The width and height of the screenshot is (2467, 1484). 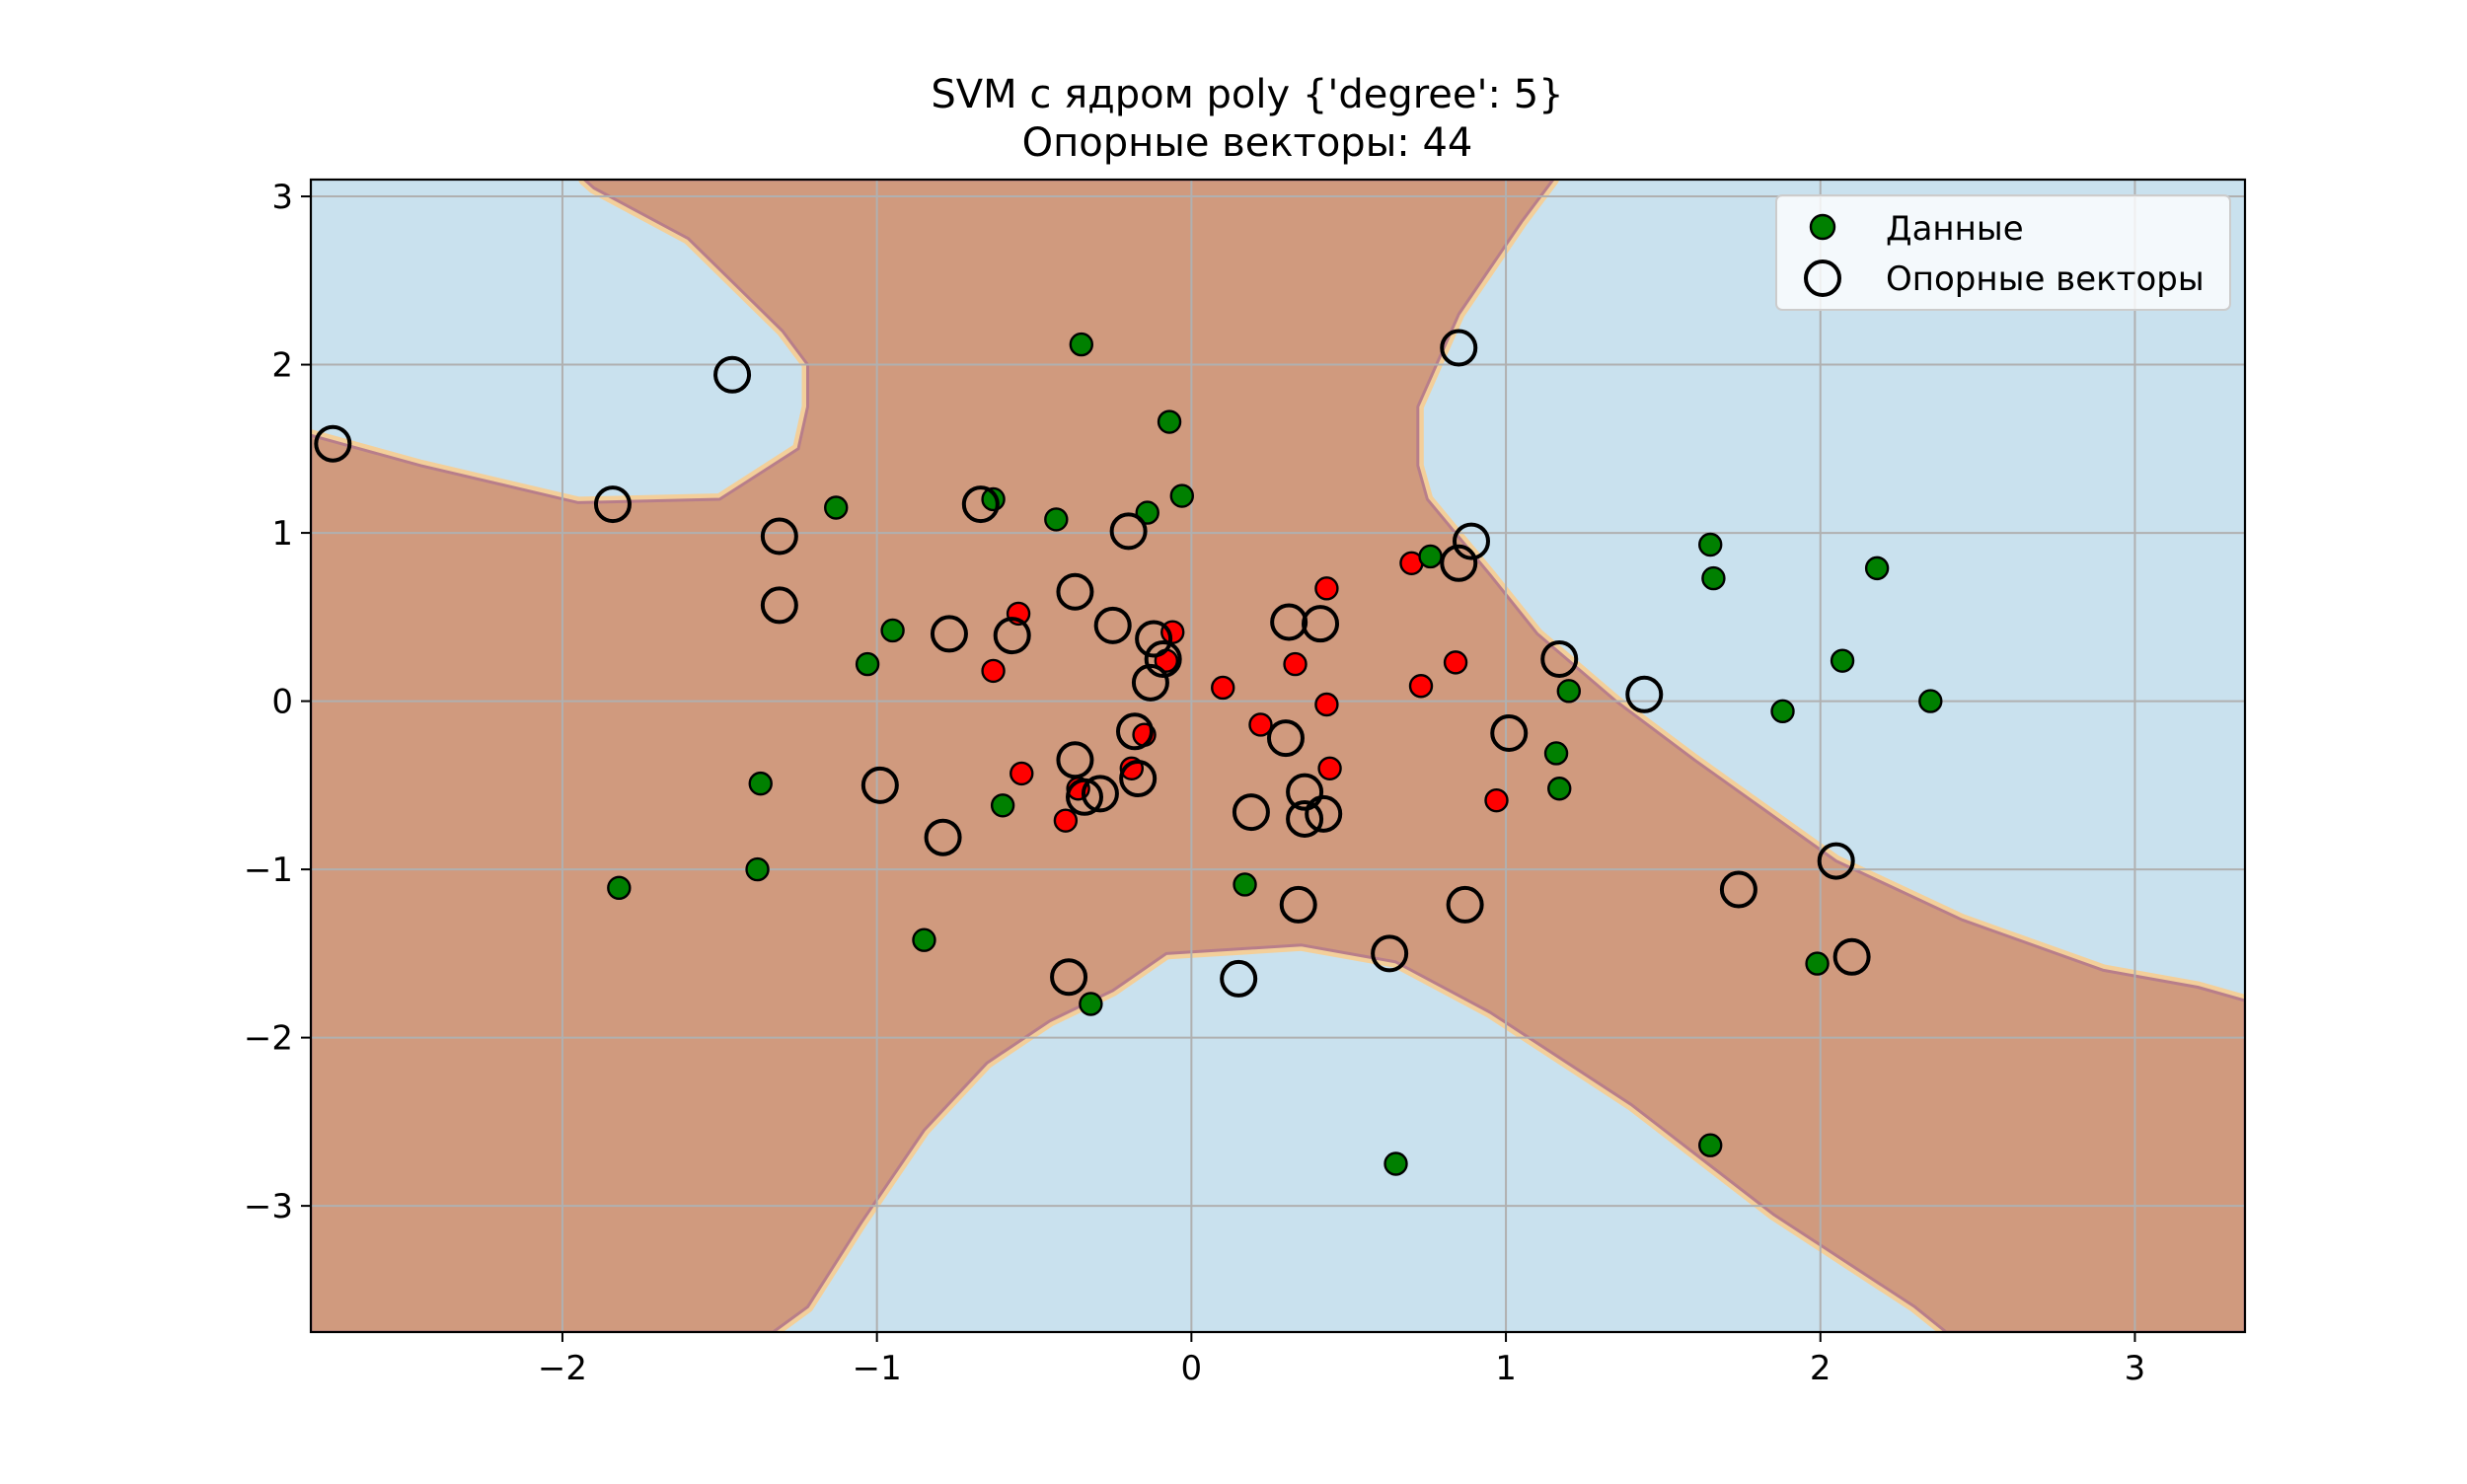 I want to click on y-tick-label: −1, so click(x=268, y=870).